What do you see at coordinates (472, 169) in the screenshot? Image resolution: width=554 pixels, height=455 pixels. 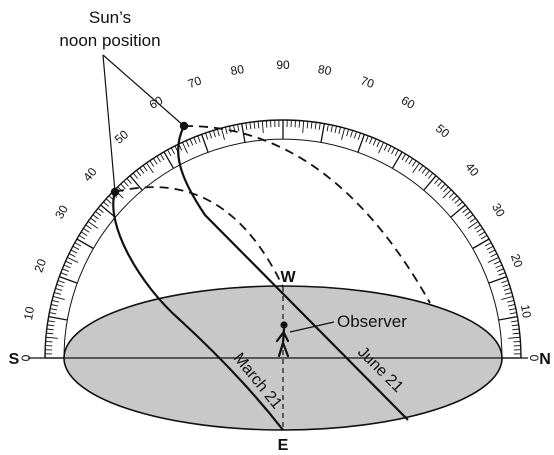 I see `deg-label-right-40: 40` at bounding box center [472, 169].